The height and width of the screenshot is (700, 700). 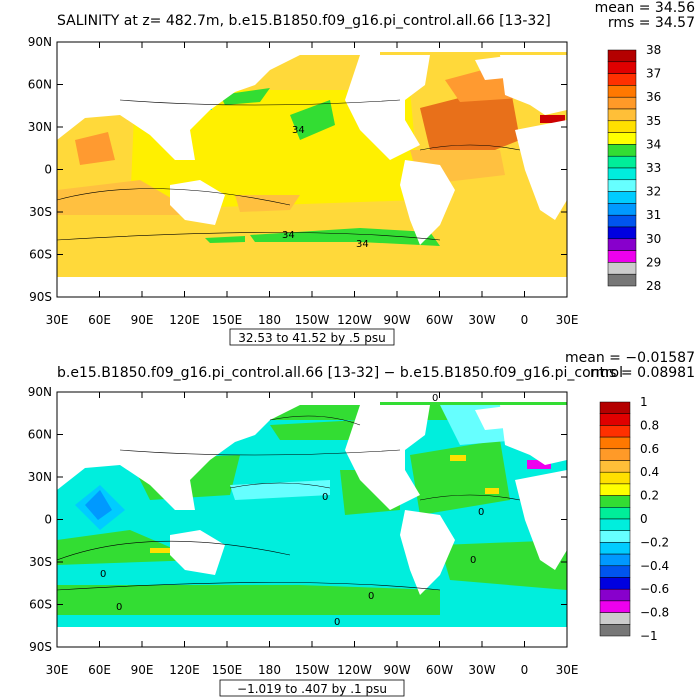 I want to click on x-tick-label: 120W, so click(x=354, y=670).